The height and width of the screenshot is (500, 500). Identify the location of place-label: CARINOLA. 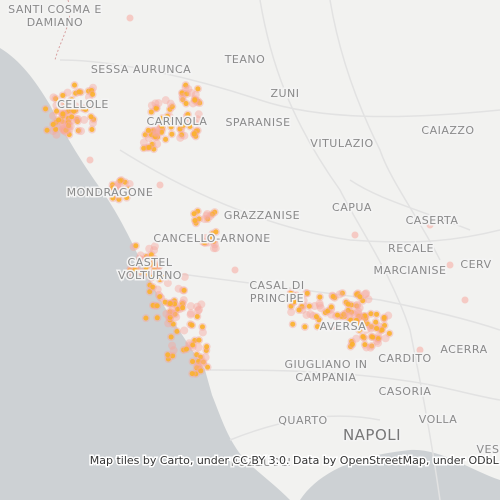
(177, 121).